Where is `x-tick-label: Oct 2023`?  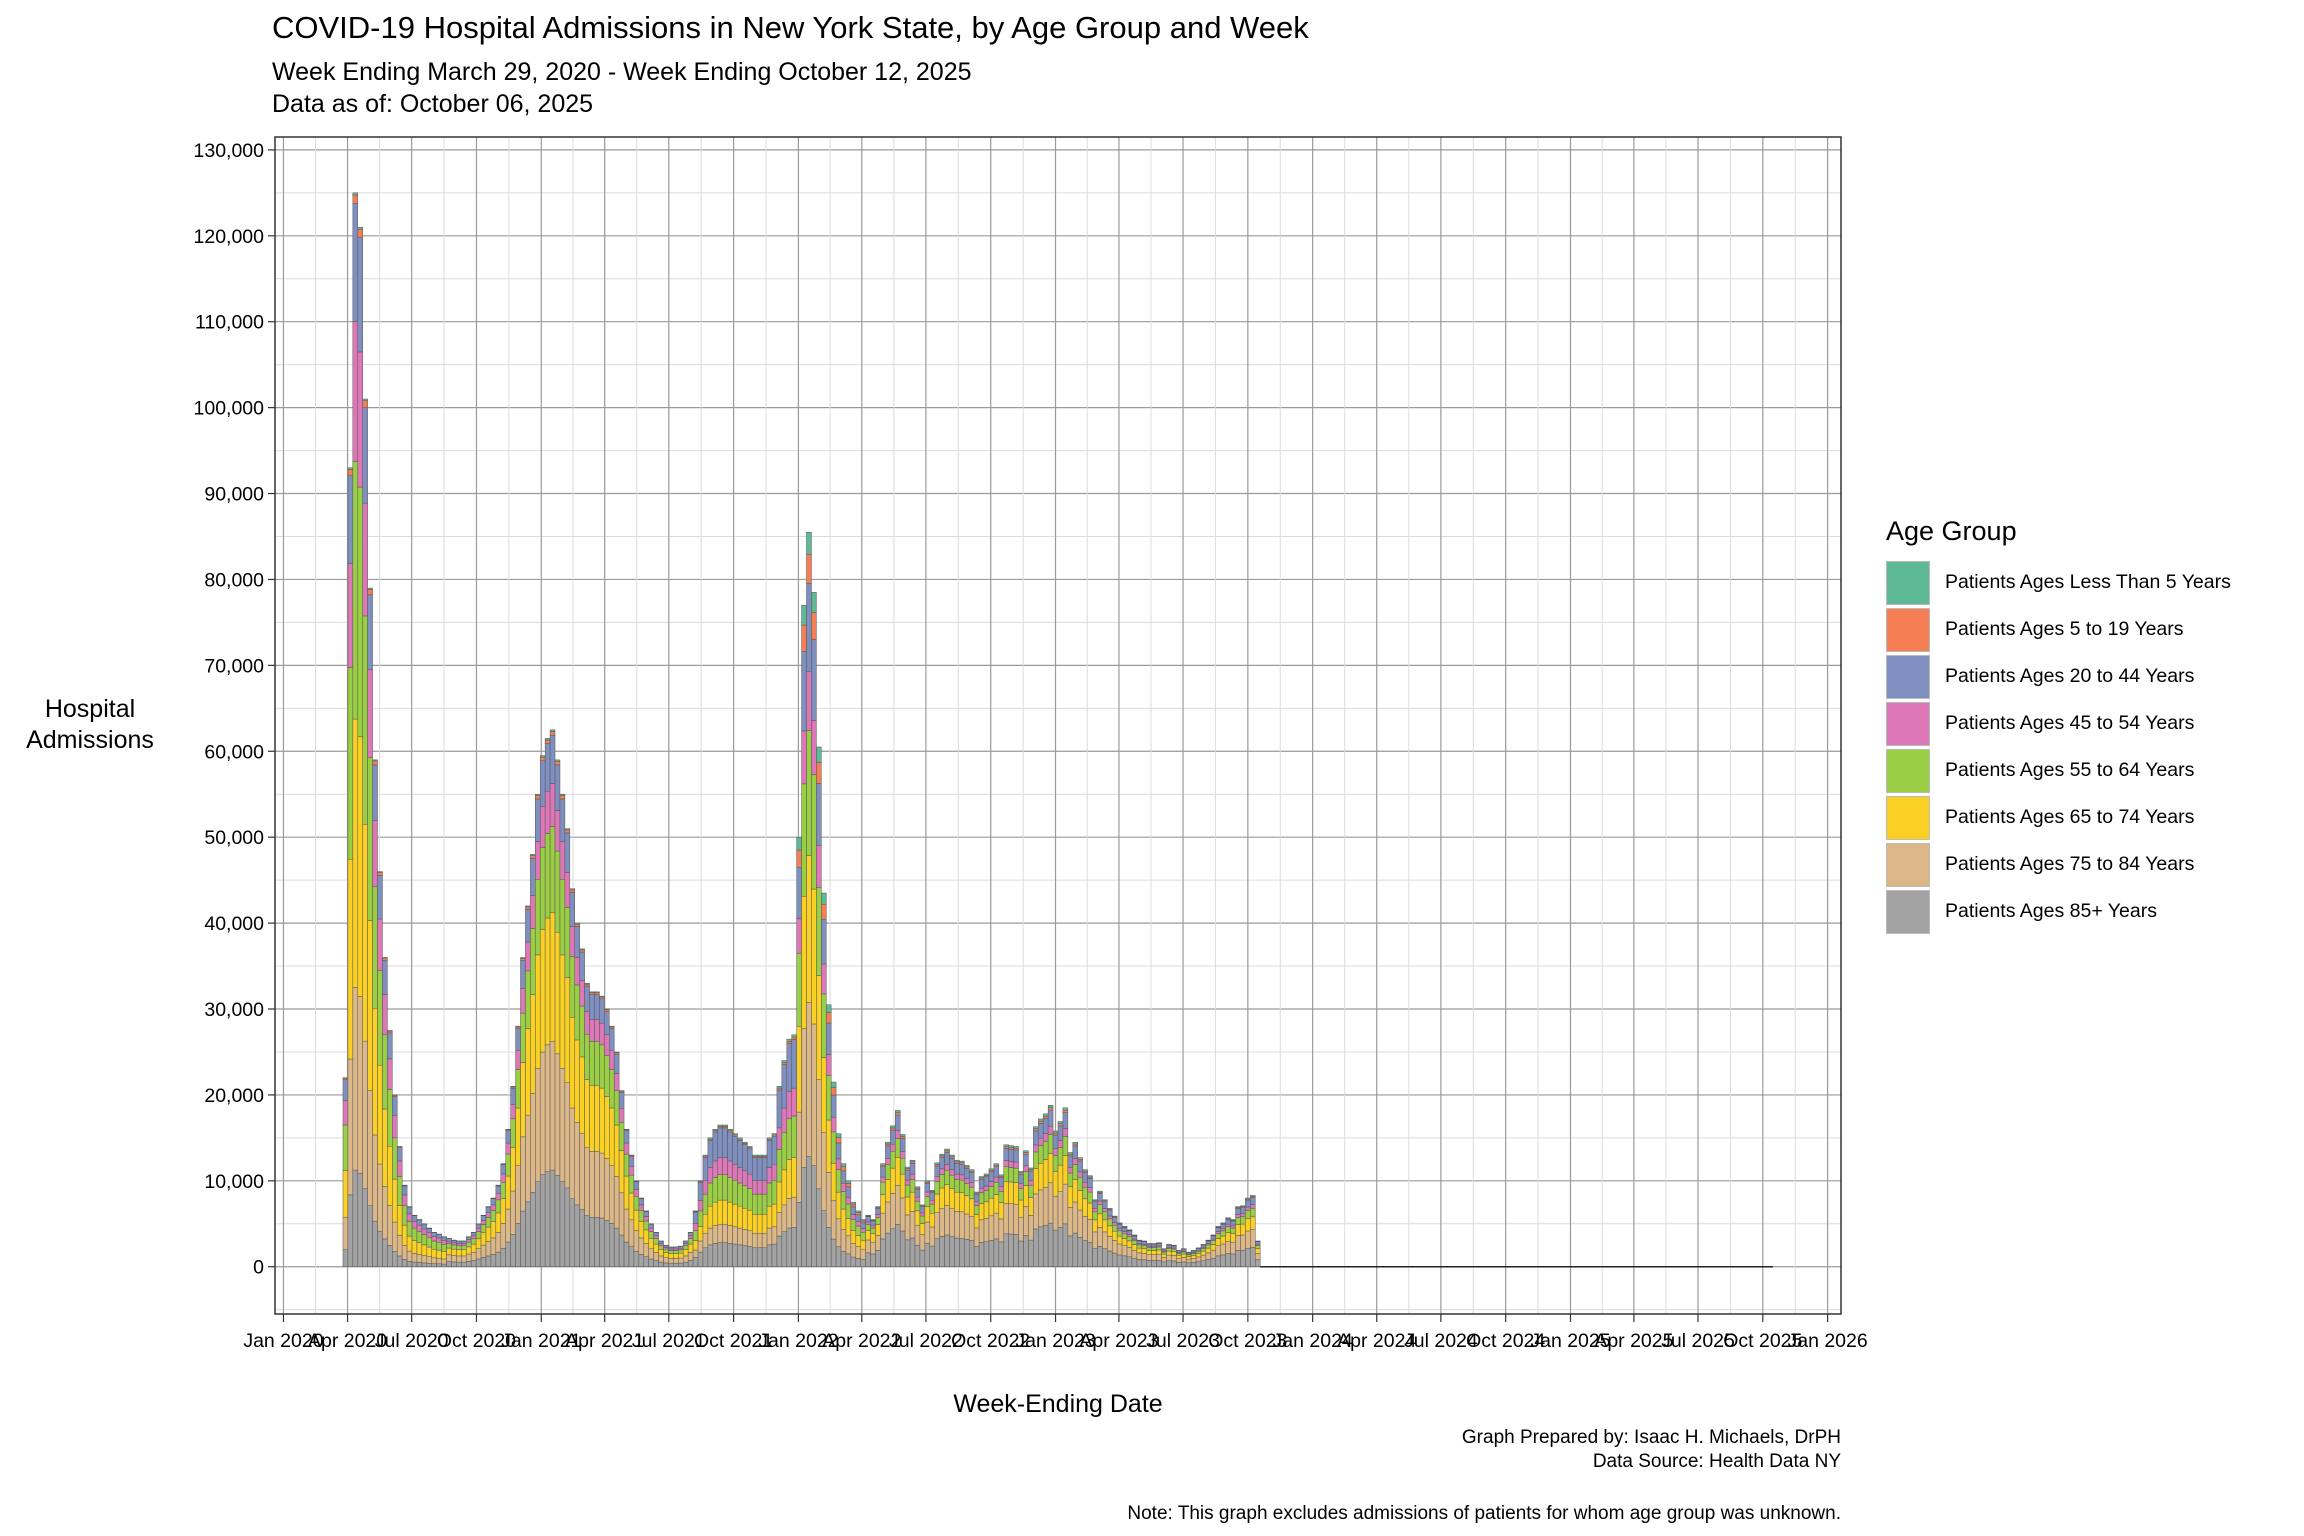
x-tick-label: Oct 2023 is located at coordinates (1247, 1341).